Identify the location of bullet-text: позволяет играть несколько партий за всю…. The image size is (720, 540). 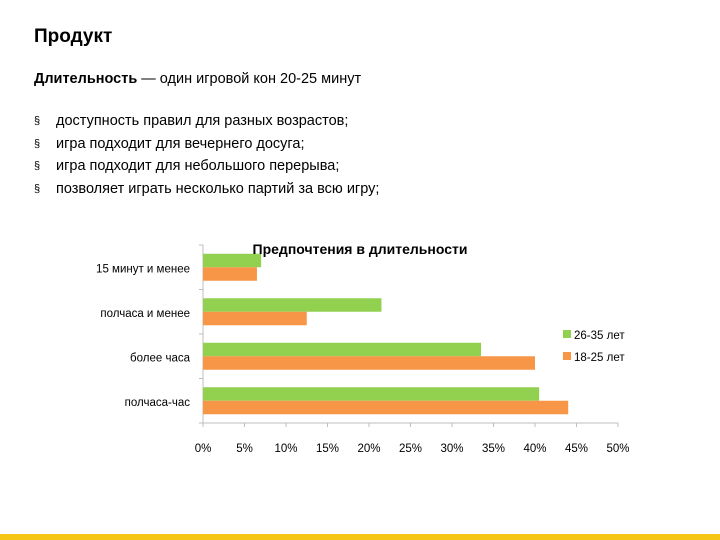
(218, 188).